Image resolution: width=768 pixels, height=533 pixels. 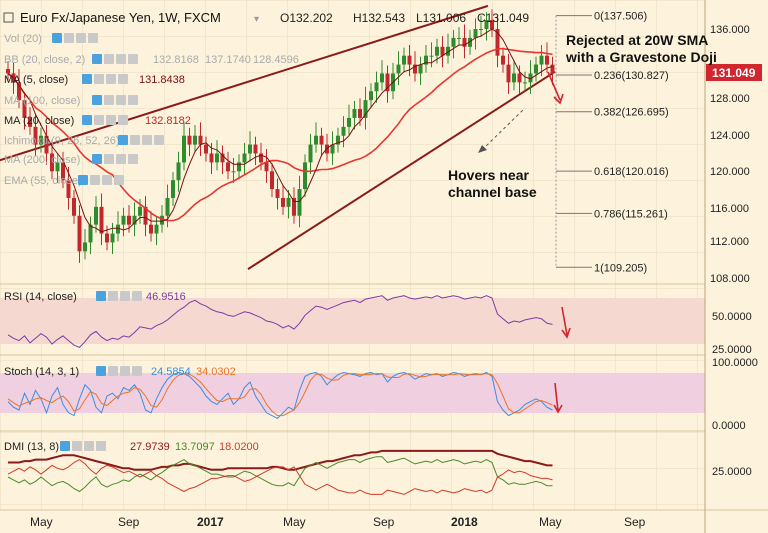 I want to click on legend-ma5: MA (5, close), so click(x=36, y=80).